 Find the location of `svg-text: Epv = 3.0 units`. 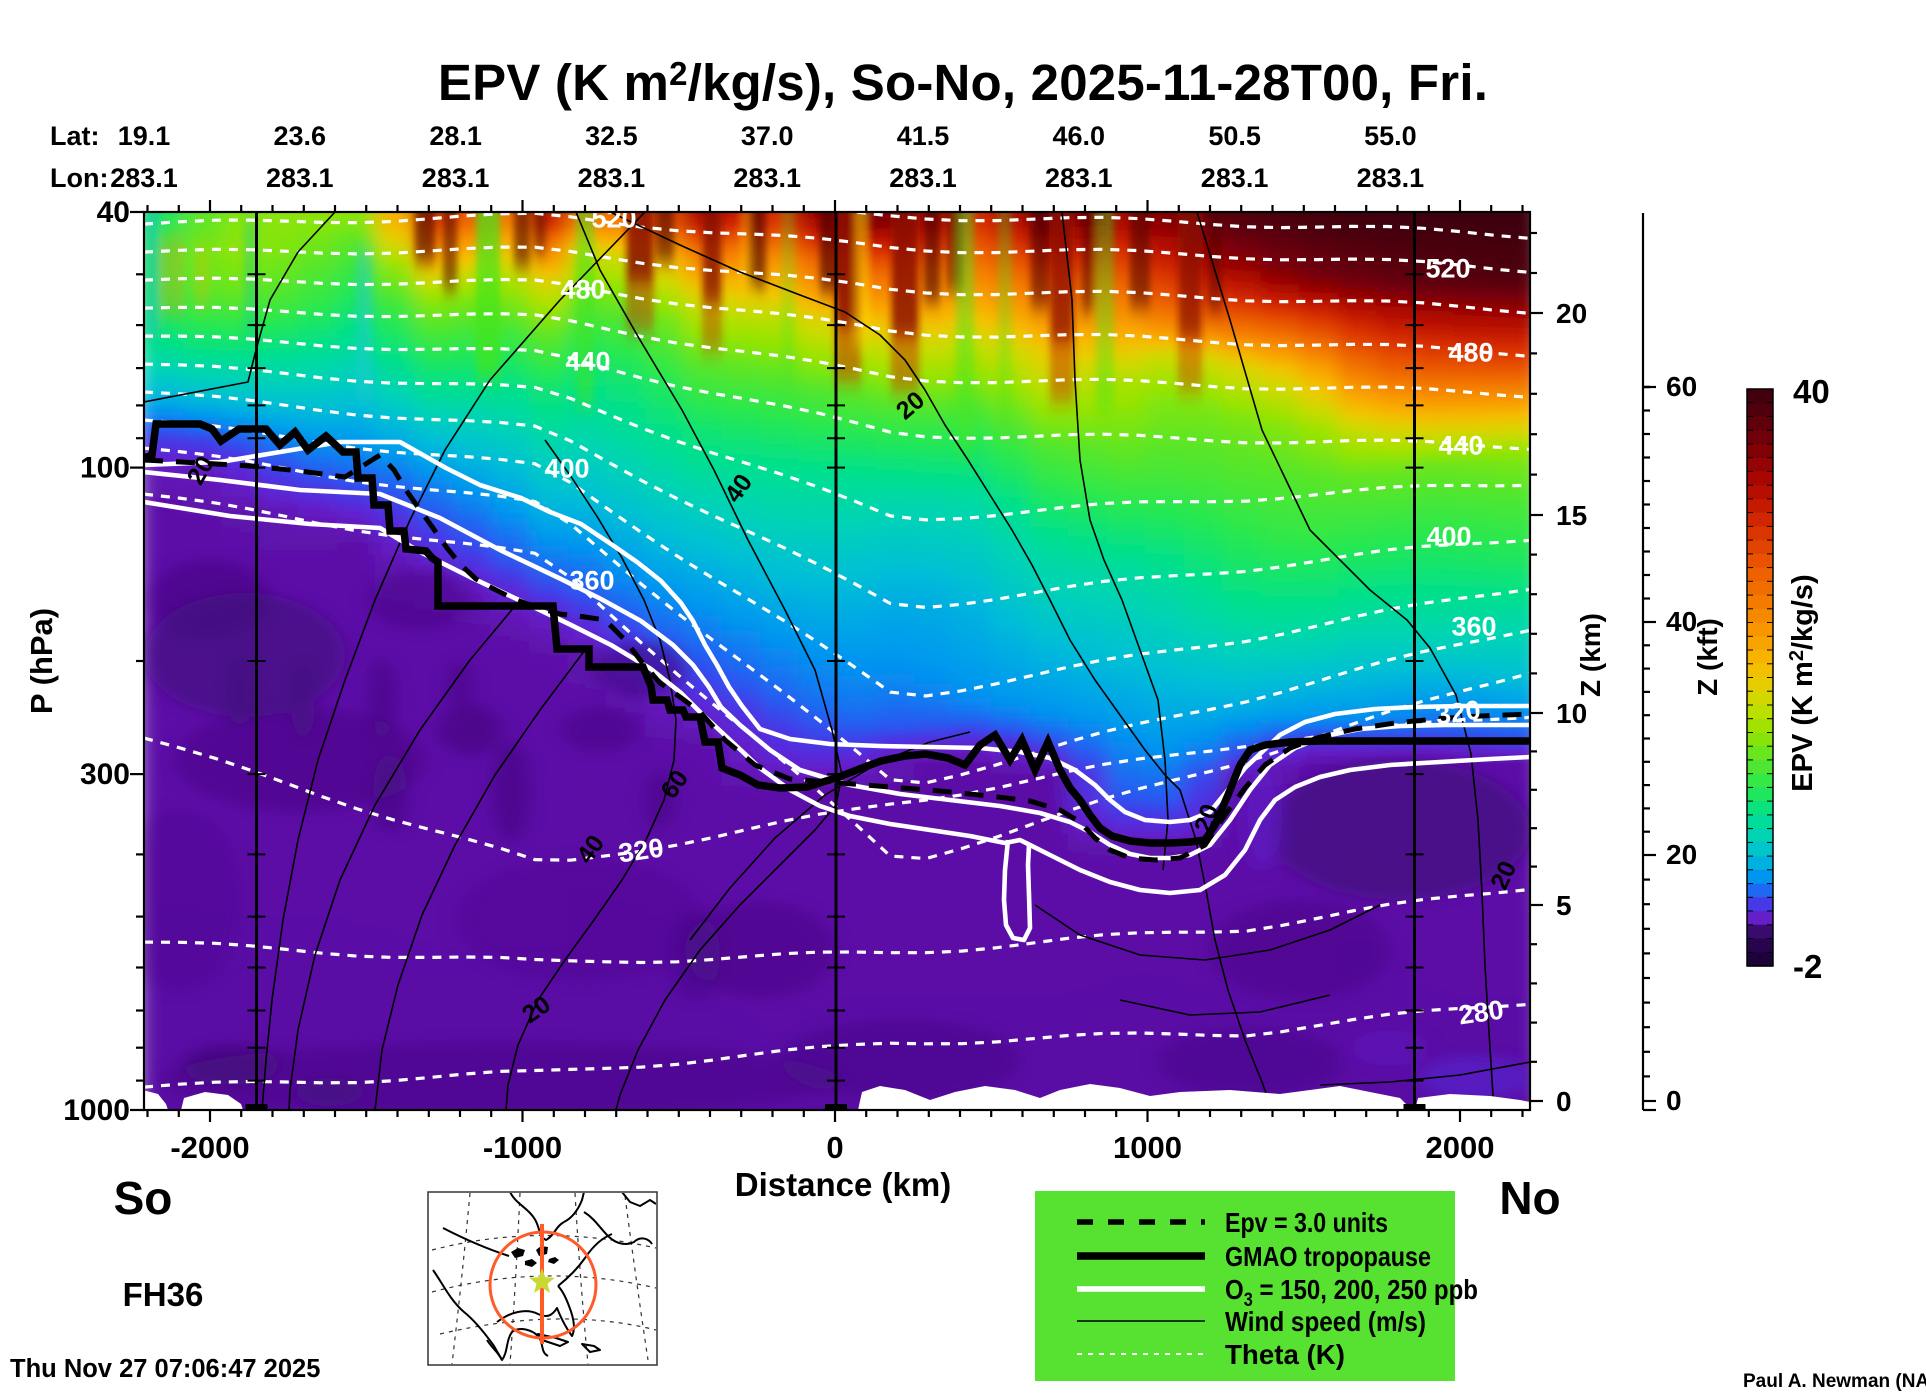

svg-text: Epv = 3.0 units is located at coordinates (1306, 1222).